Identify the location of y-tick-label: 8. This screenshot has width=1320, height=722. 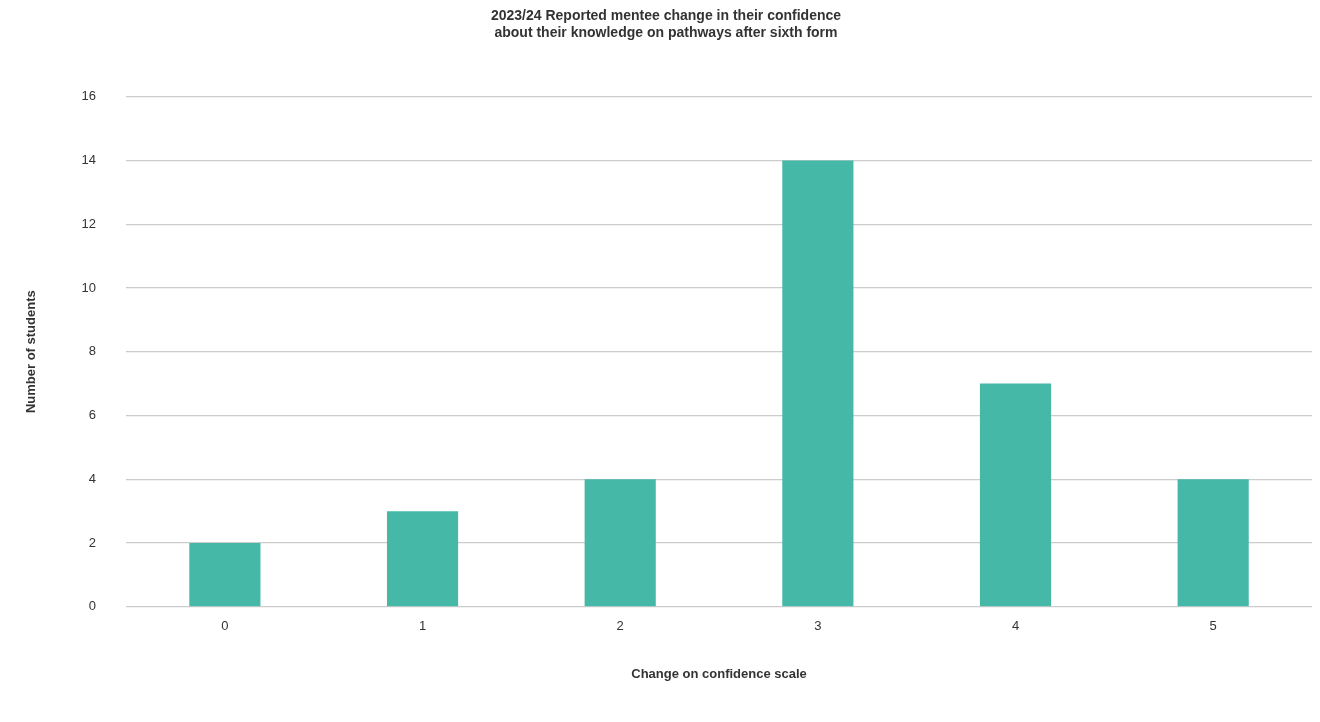
(92, 351).